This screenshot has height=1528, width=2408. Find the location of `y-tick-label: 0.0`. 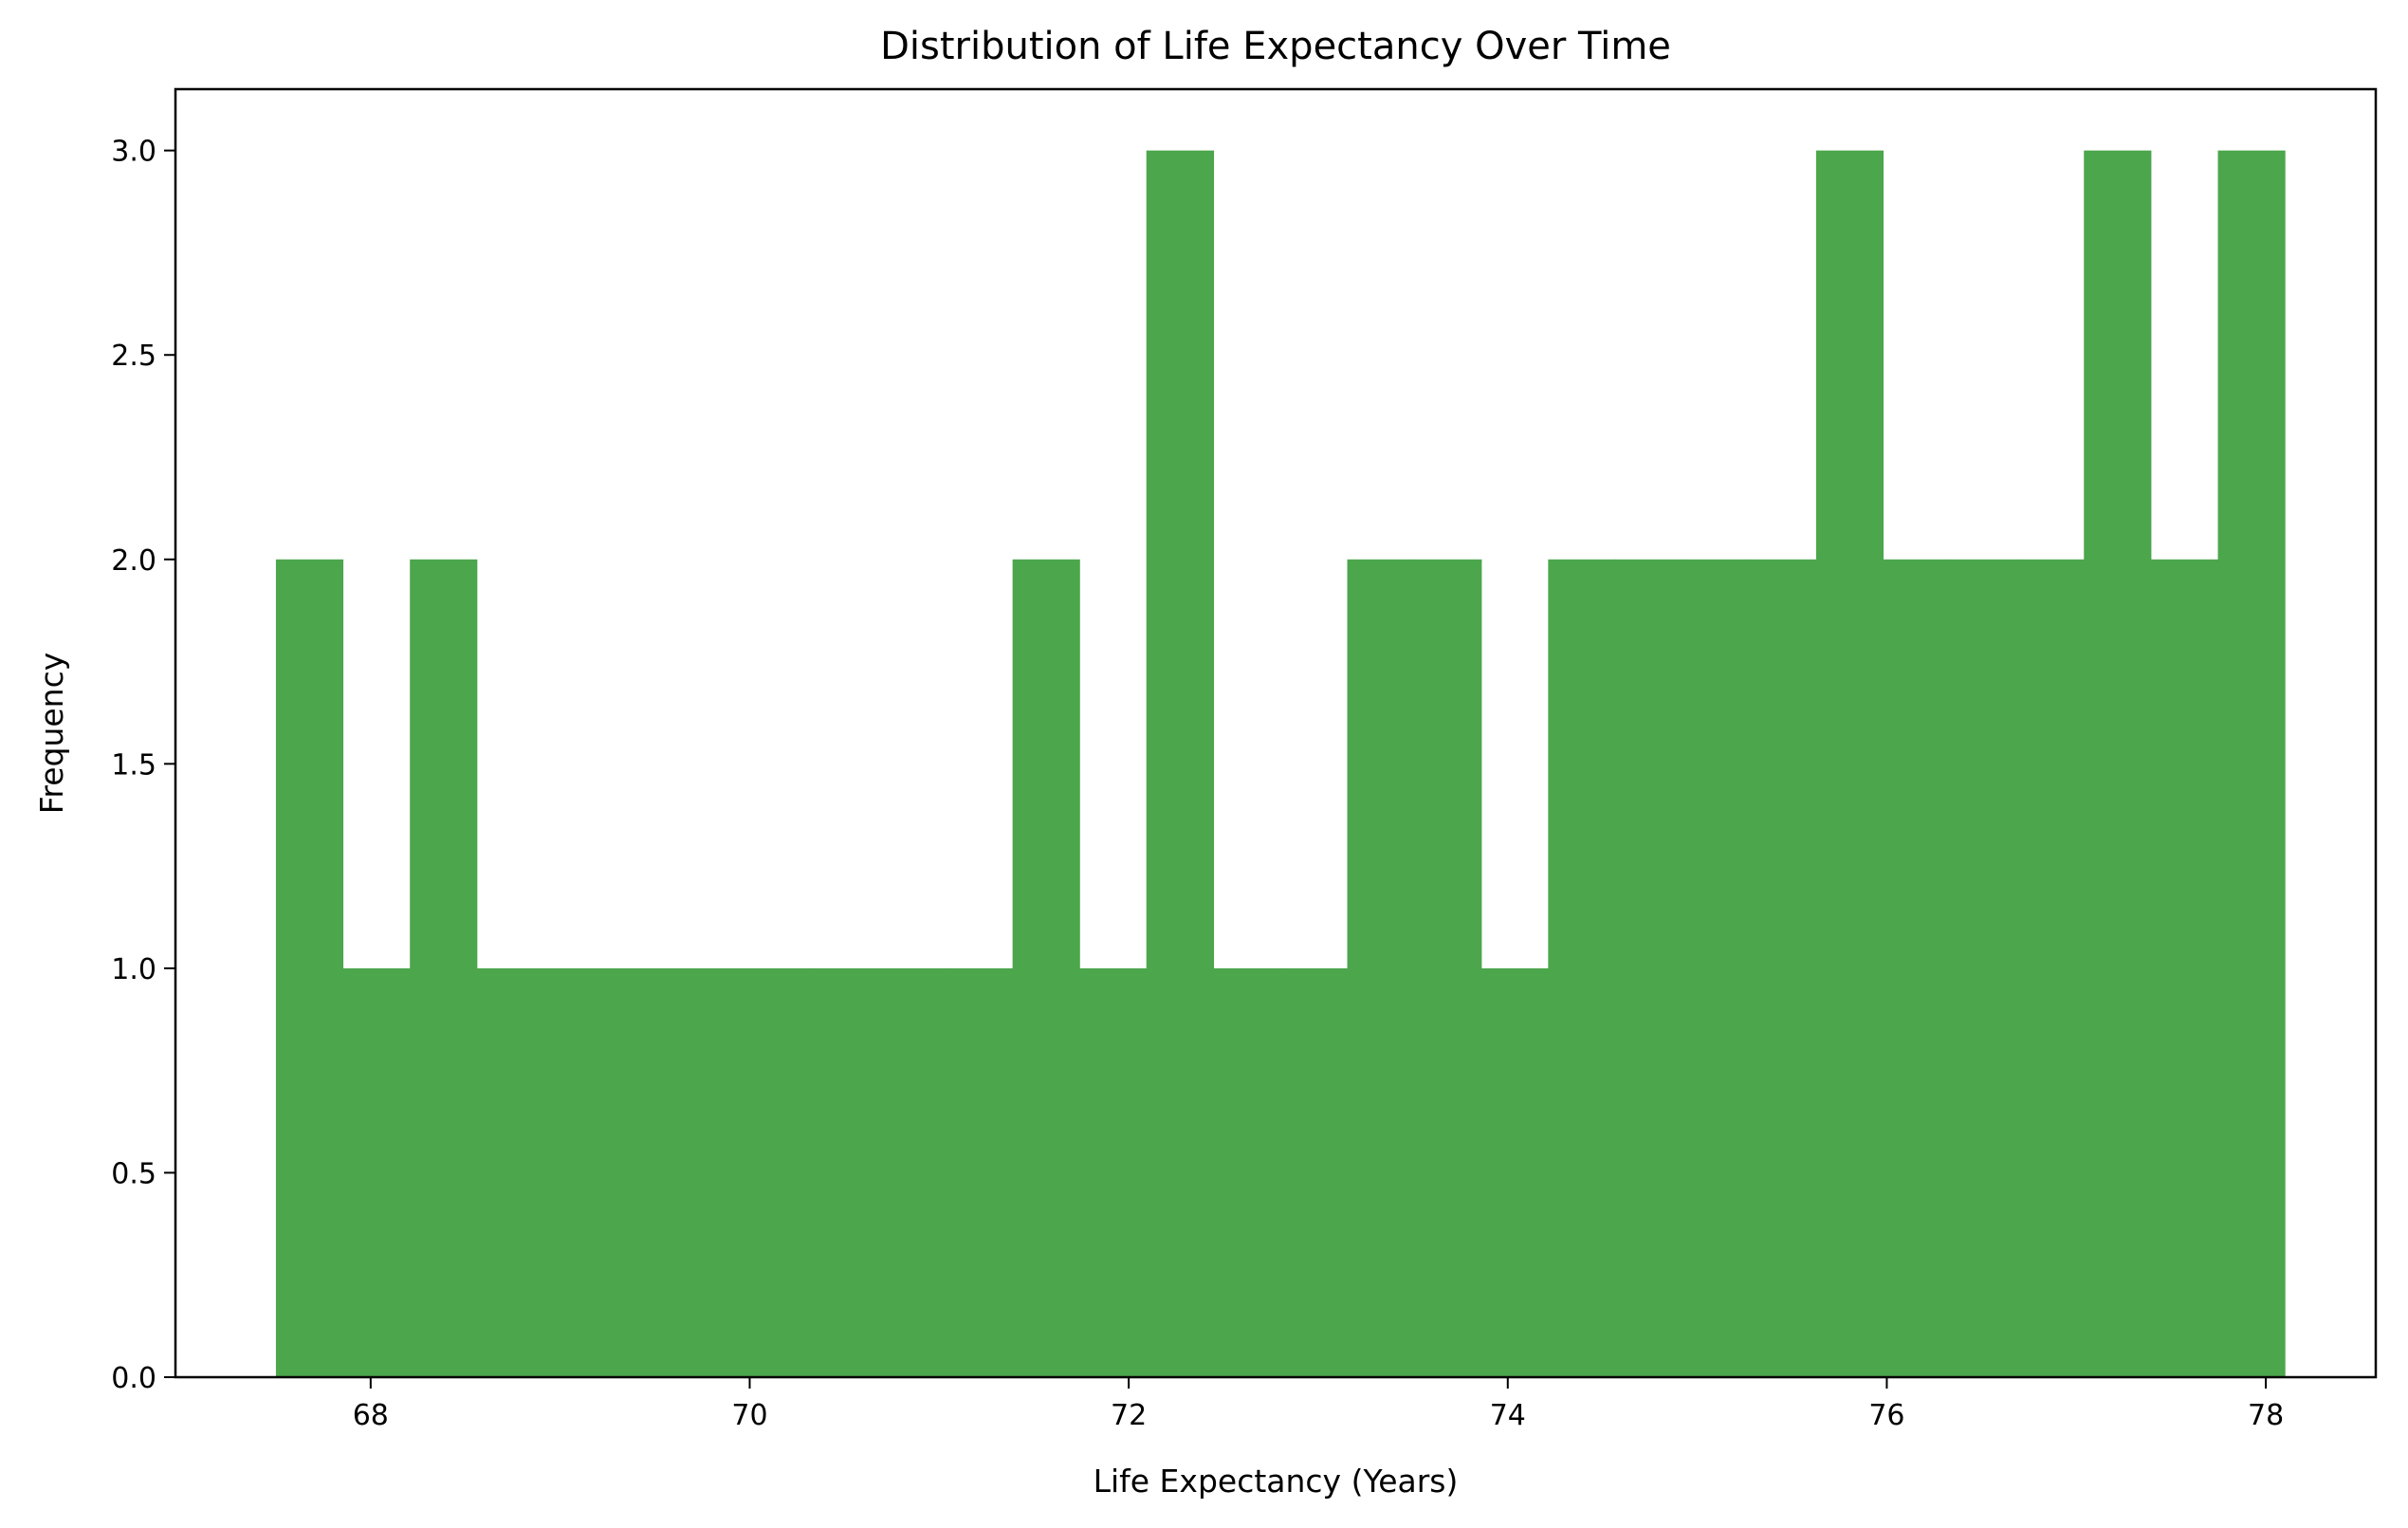

y-tick-label: 0.0 is located at coordinates (133, 1378).